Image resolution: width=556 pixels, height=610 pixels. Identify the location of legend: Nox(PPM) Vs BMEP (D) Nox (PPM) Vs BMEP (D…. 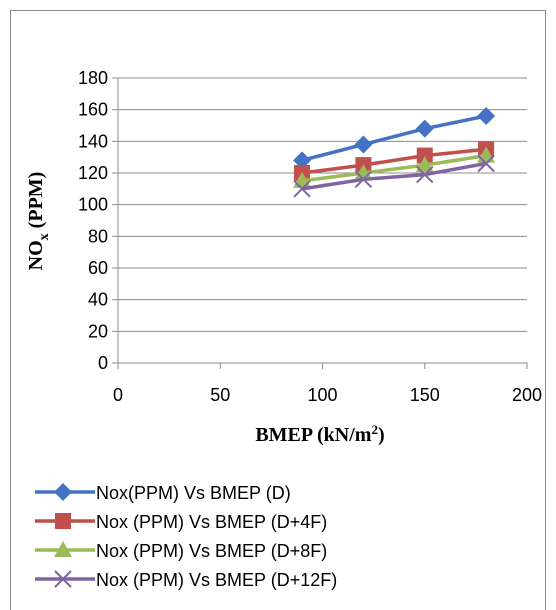
(186, 536).